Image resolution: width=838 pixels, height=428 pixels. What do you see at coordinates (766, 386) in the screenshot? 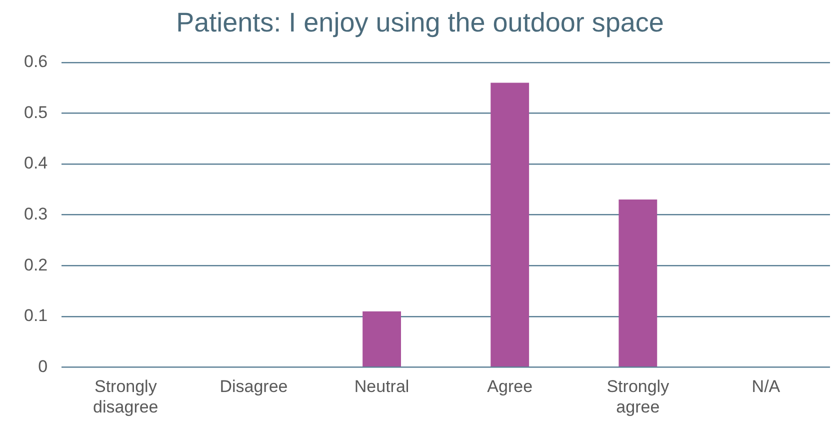
I see `x-tick-label: N/A` at bounding box center [766, 386].